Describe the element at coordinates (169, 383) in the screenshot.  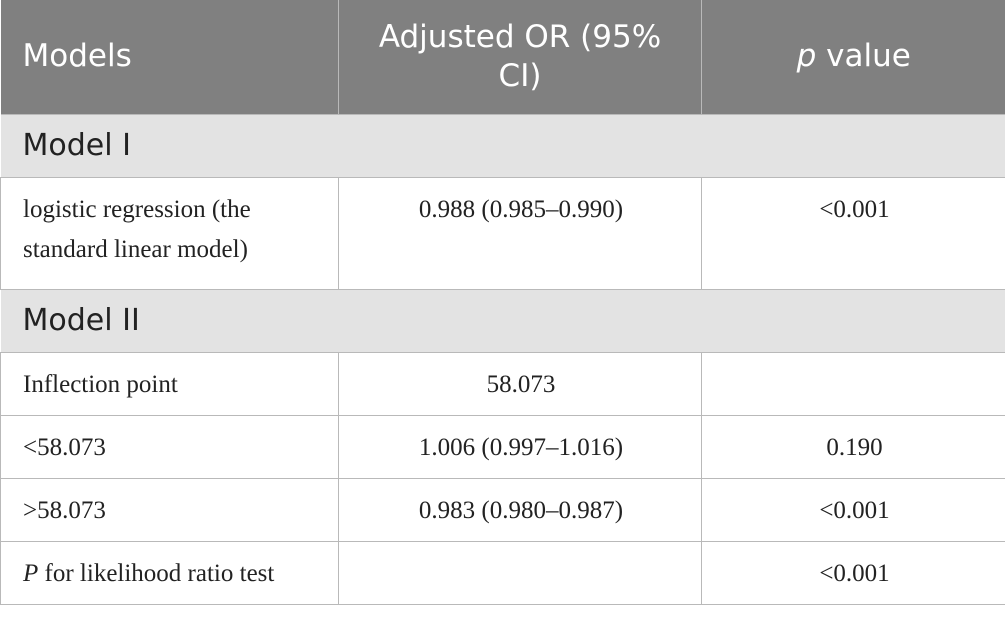
I see `row-label: Inflection point` at that location.